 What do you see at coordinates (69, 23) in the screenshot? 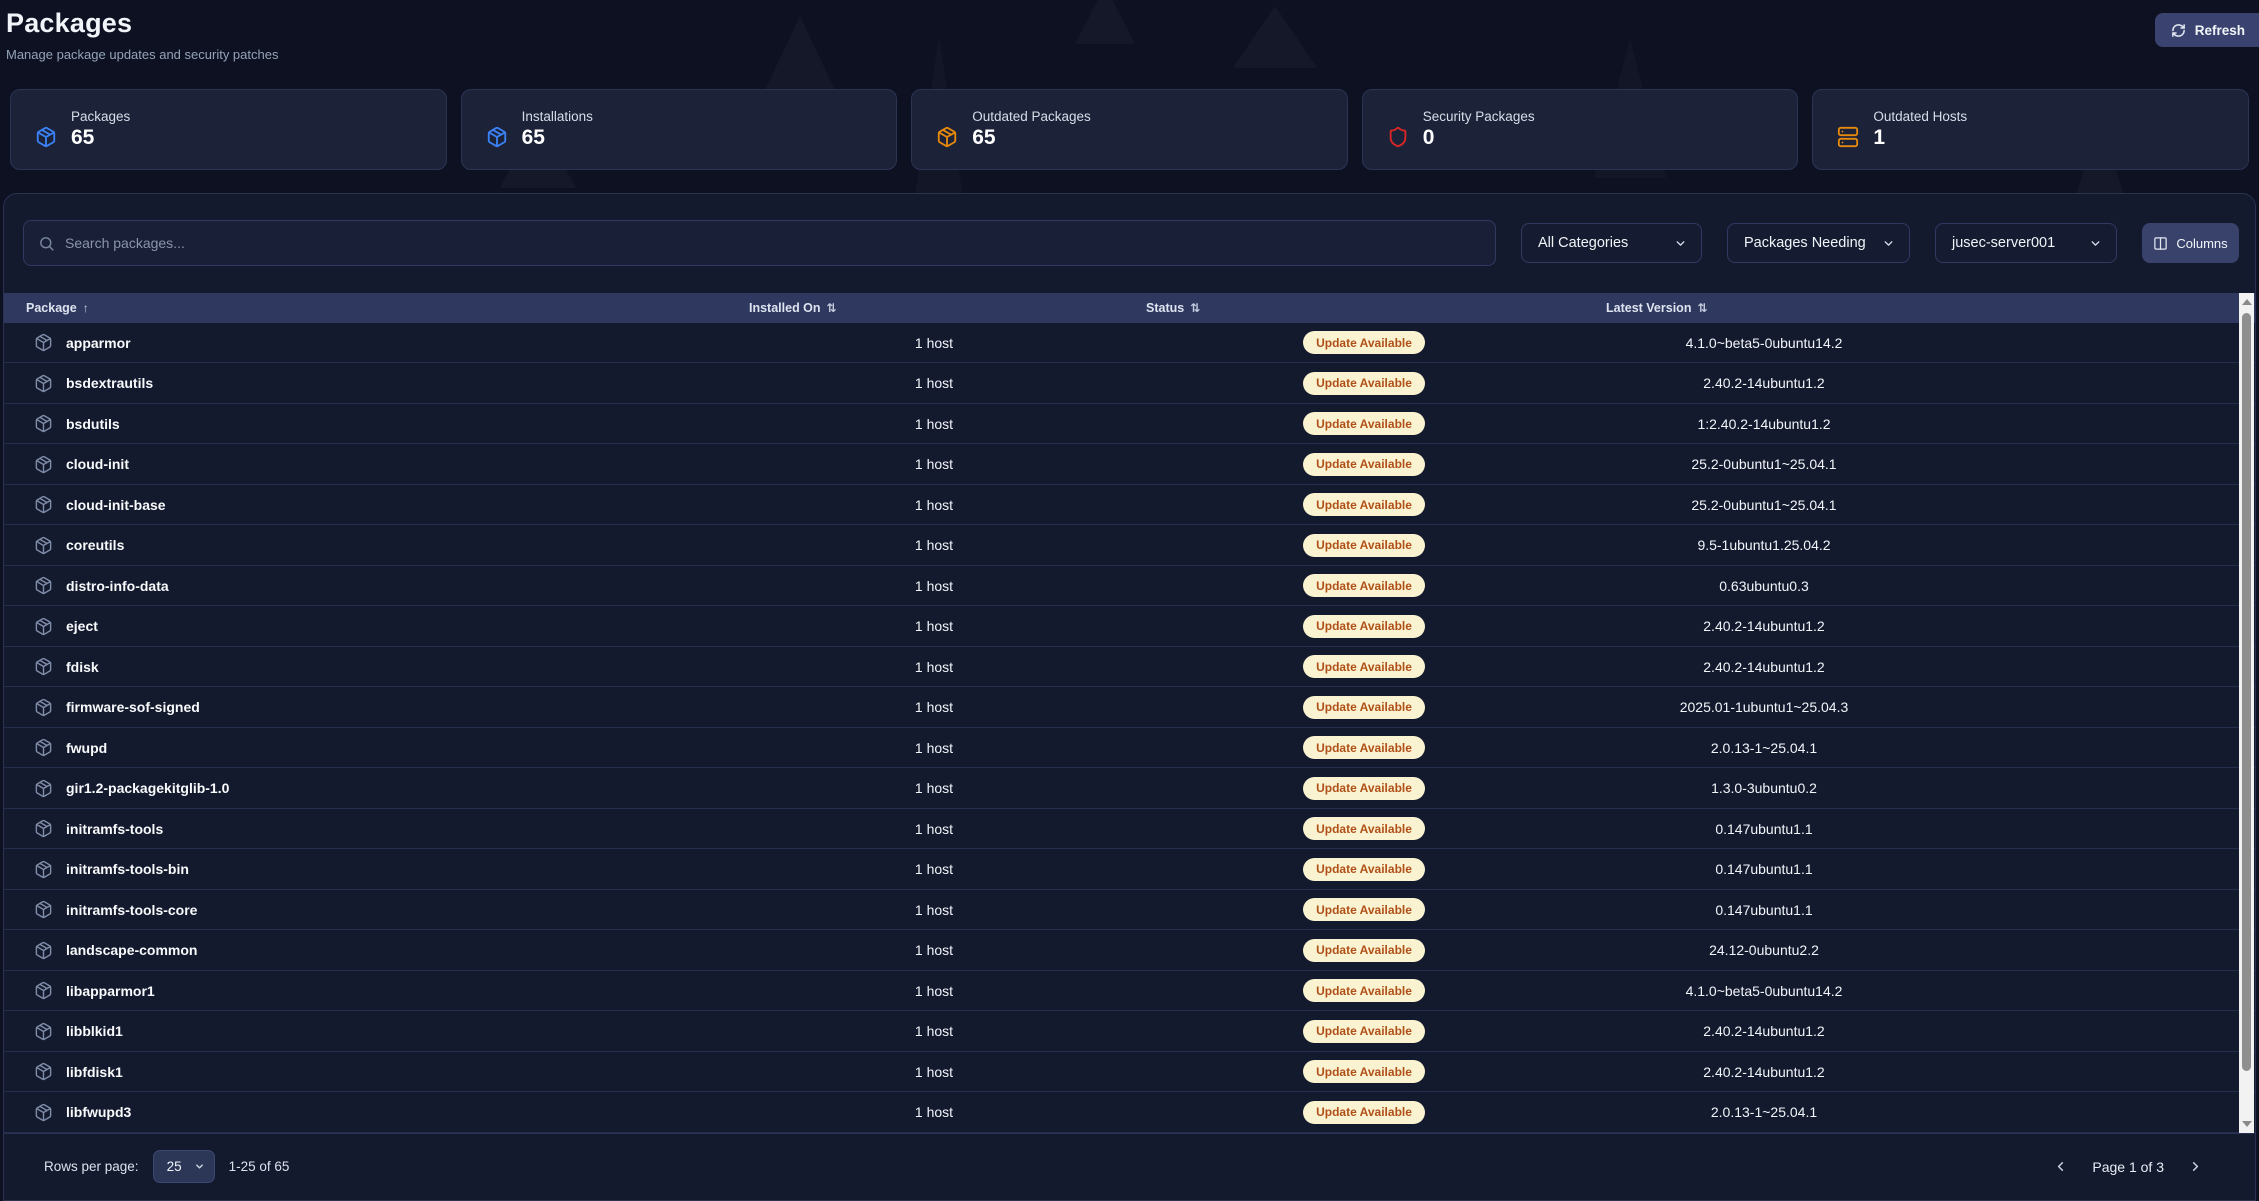
I see `page-title: Packages` at bounding box center [69, 23].